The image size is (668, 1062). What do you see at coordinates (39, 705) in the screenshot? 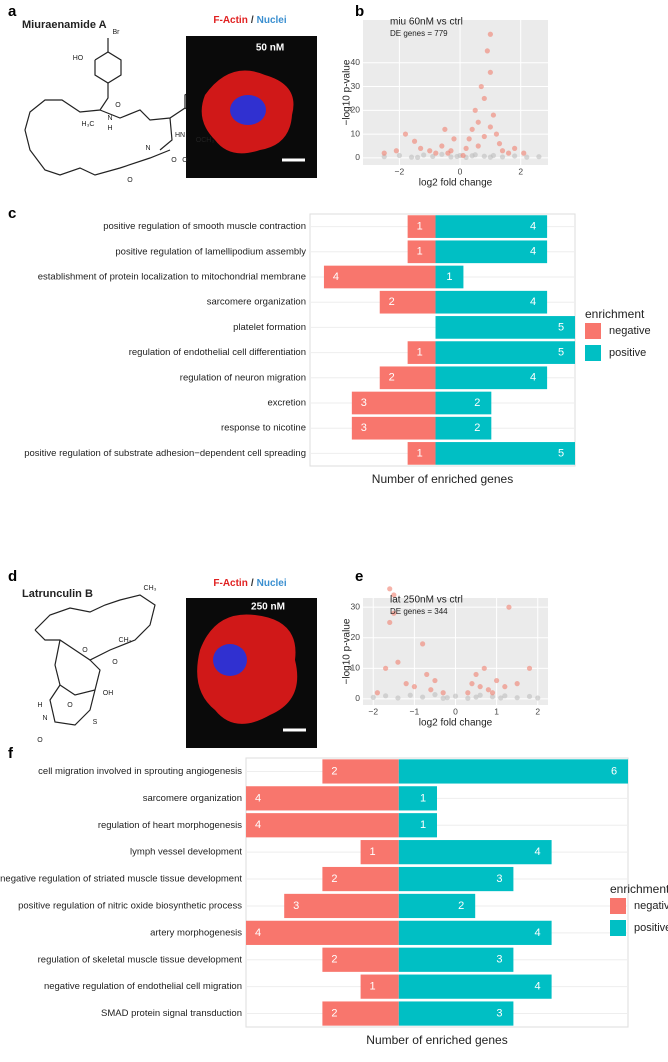
I see `atom-label: H` at bounding box center [39, 705].